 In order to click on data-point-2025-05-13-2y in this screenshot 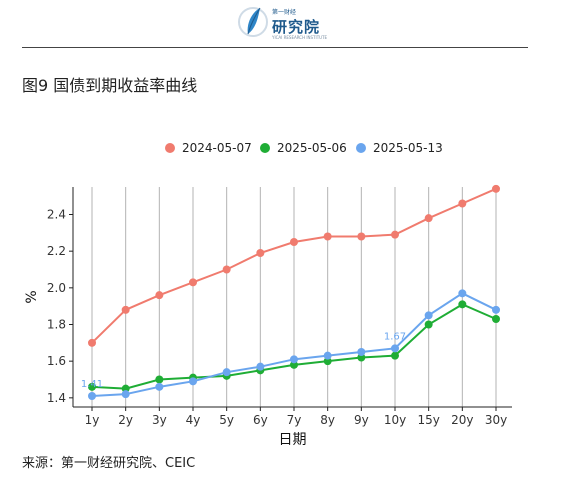, I will do `click(125, 394)`.